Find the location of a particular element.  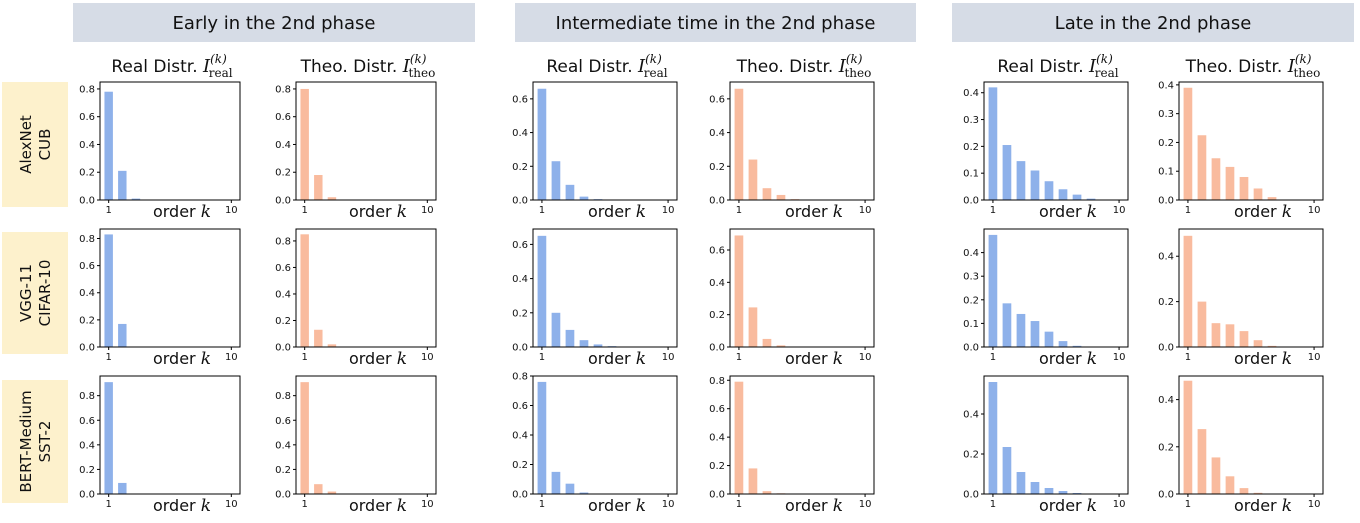

panel-2-4: 0.0 0.2 0.4 0.6 1 10 order k is located at coordinates (792, 298).